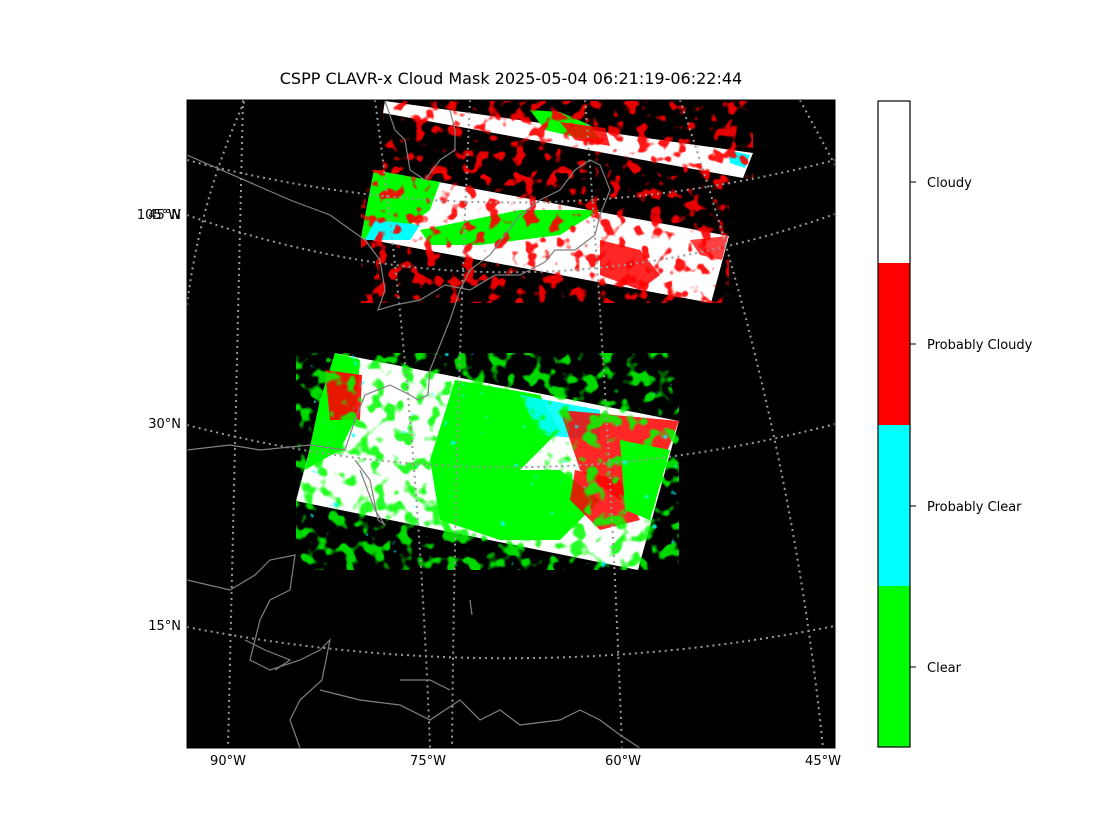  Describe the element at coordinates (944, 668) in the screenshot. I see `colorbar-label-clear: Clear` at that location.